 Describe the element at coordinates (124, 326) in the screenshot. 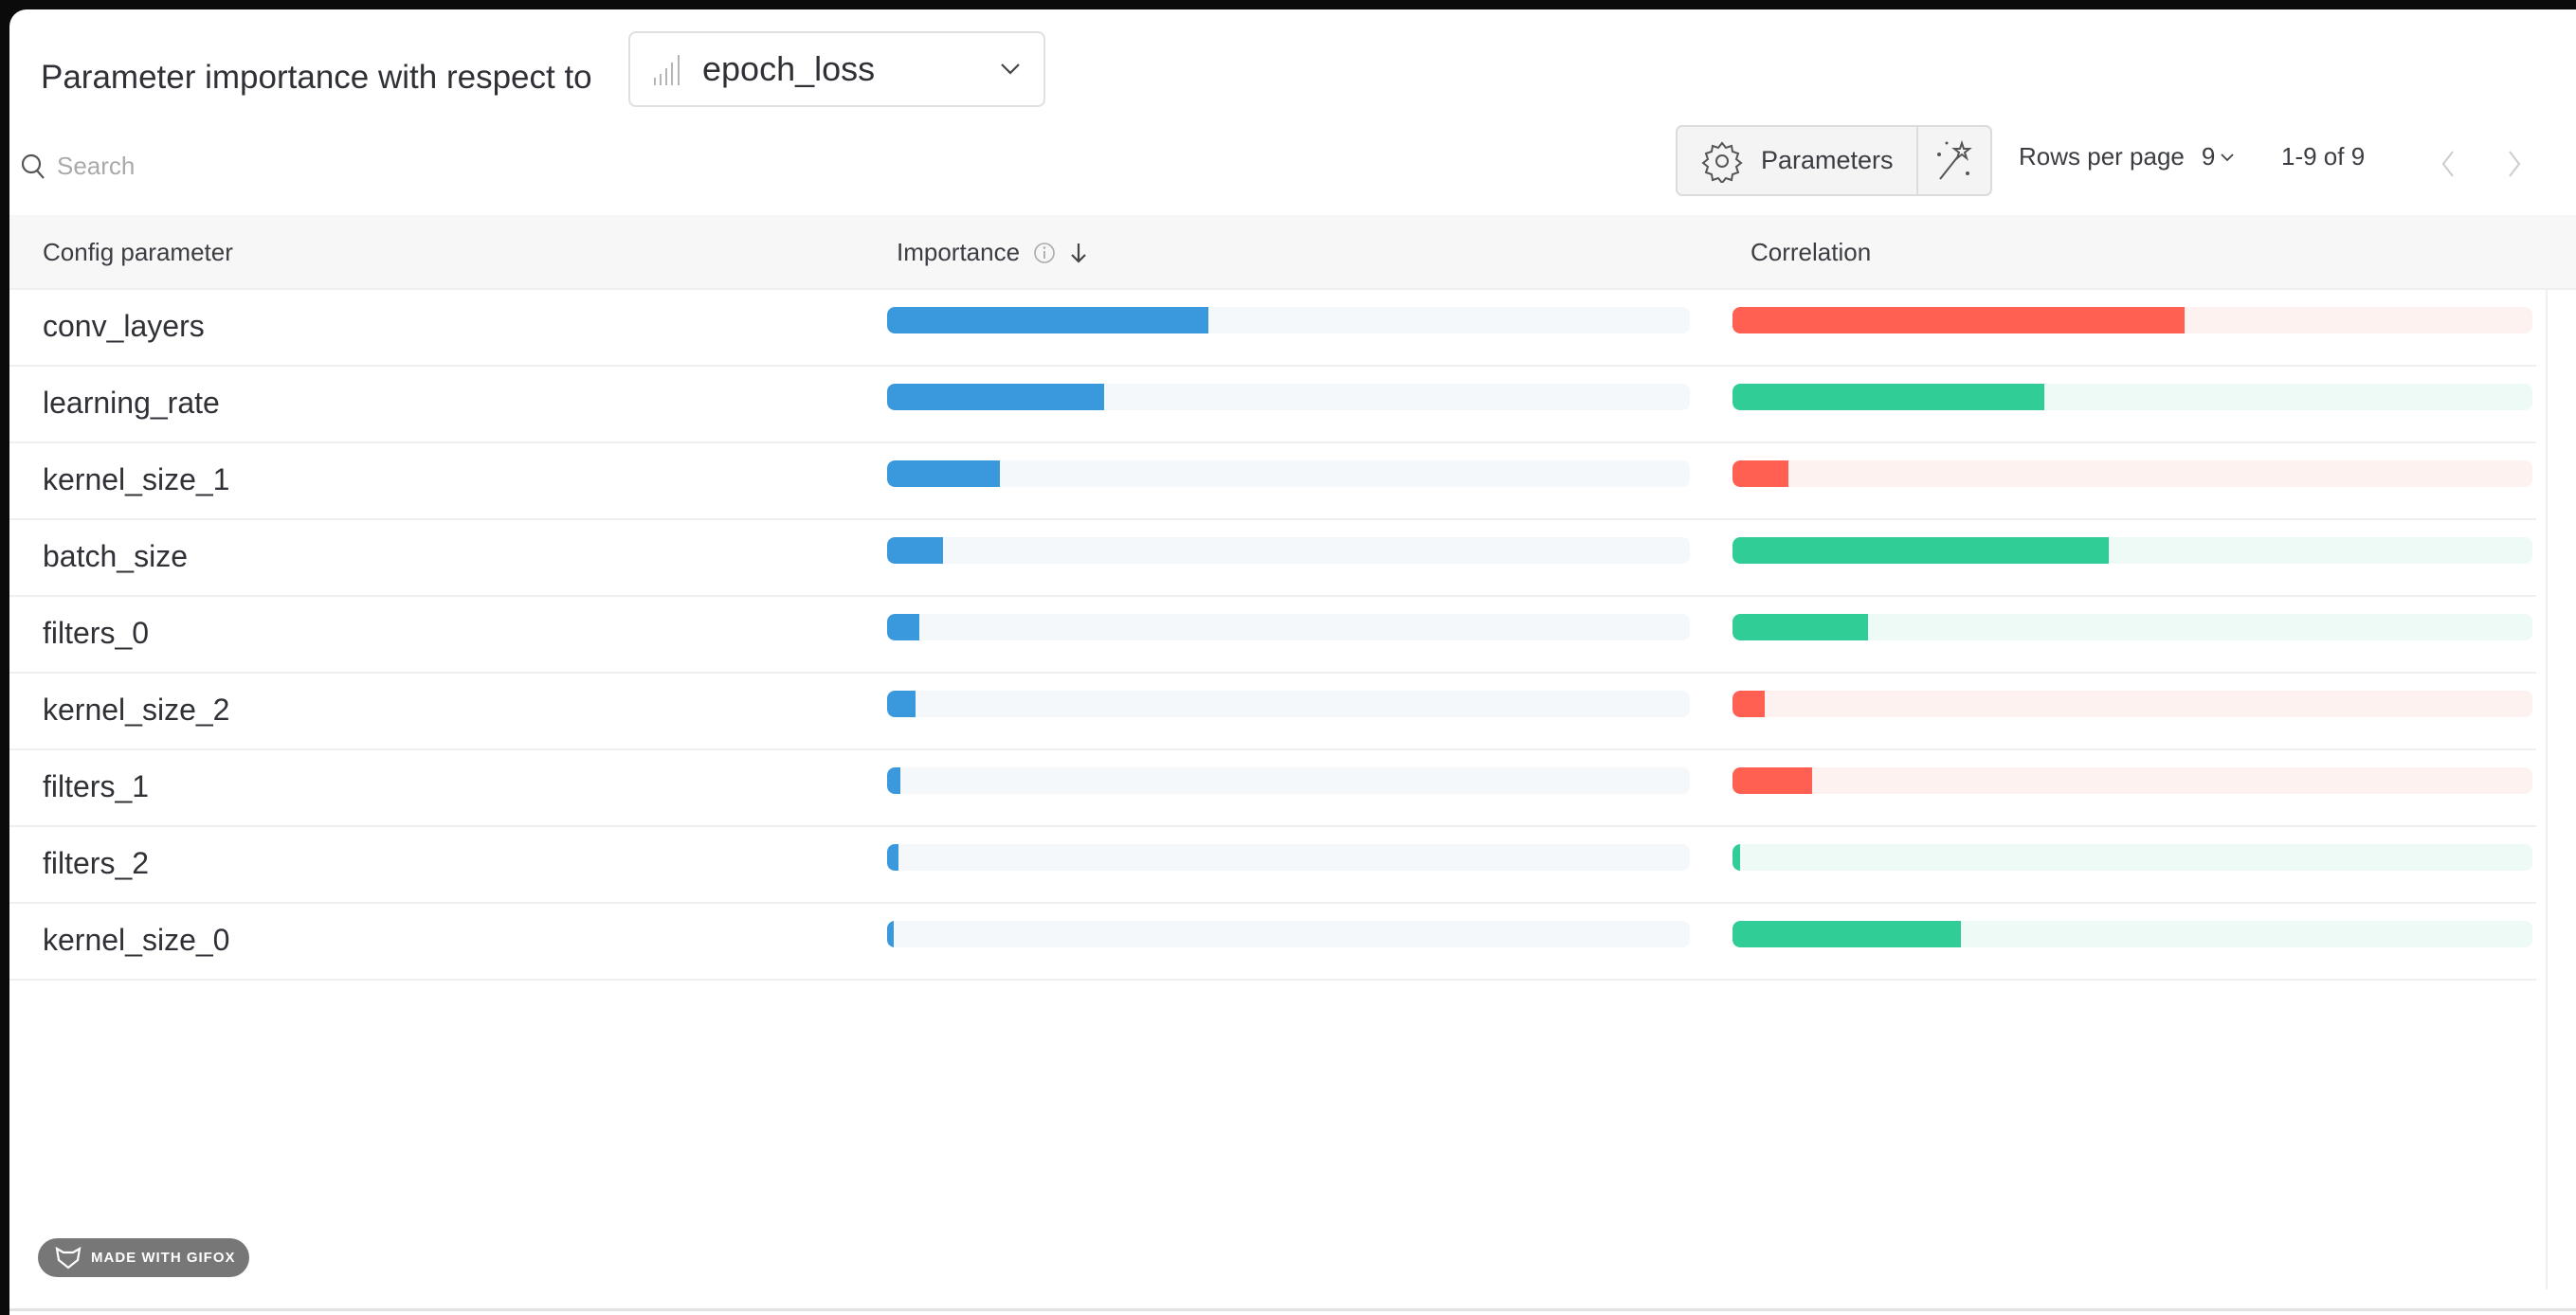

I see `parameter-name: conv_layers` at that location.